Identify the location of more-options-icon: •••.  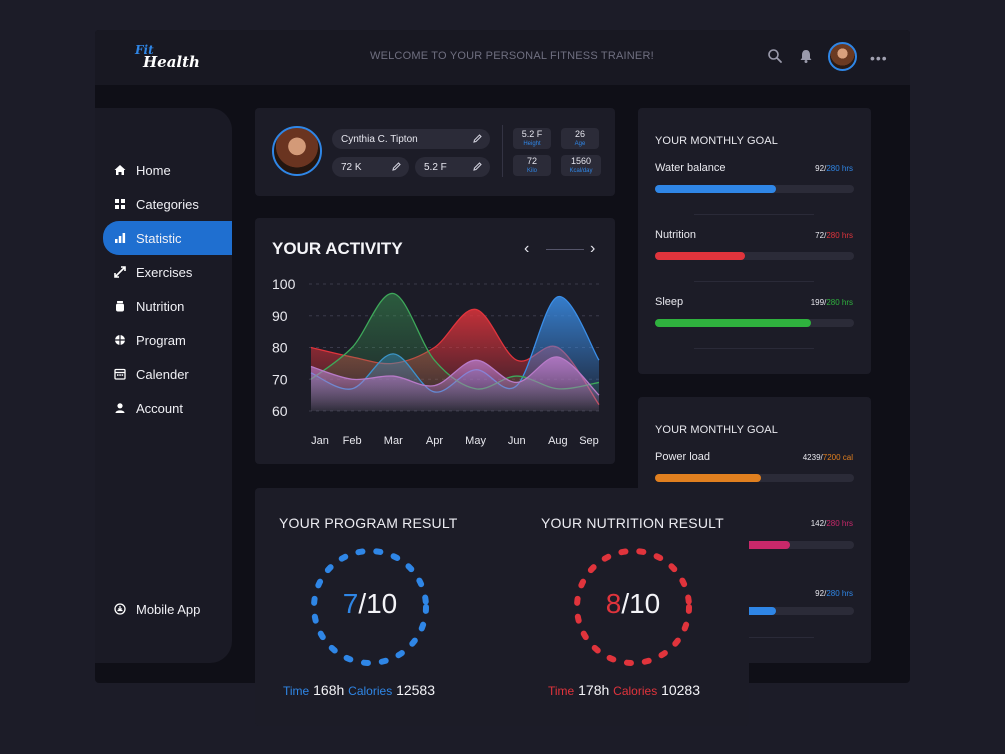
(879, 58).